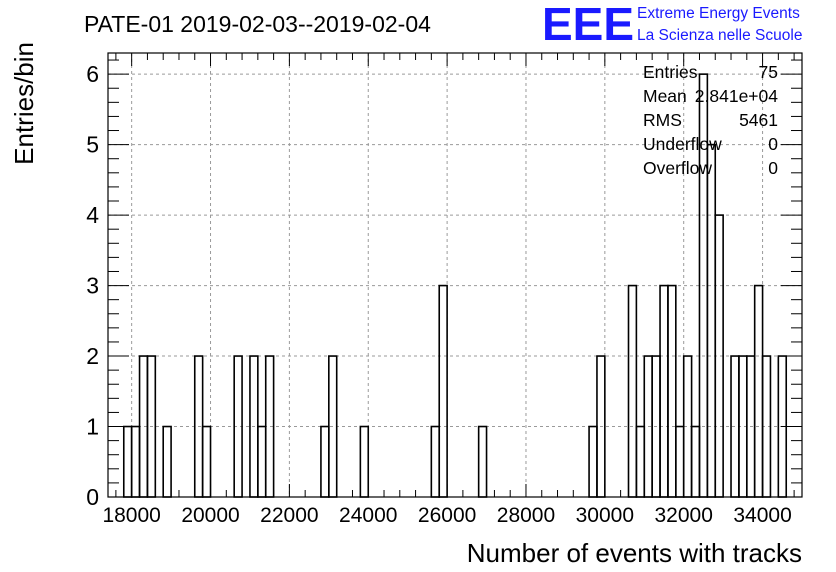 The image size is (836, 572). I want to click on stats-label-rms: RMS, so click(662, 120).